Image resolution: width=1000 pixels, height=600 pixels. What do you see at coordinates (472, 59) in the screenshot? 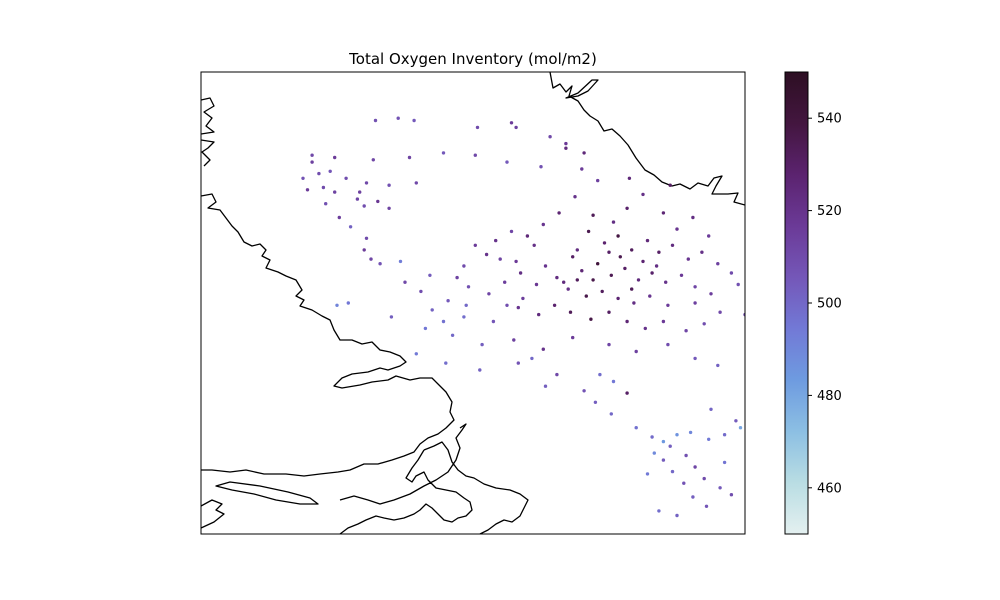
I see `chart-title: Total Oxygen Inventory (mol/m2)` at bounding box center [472, 59].